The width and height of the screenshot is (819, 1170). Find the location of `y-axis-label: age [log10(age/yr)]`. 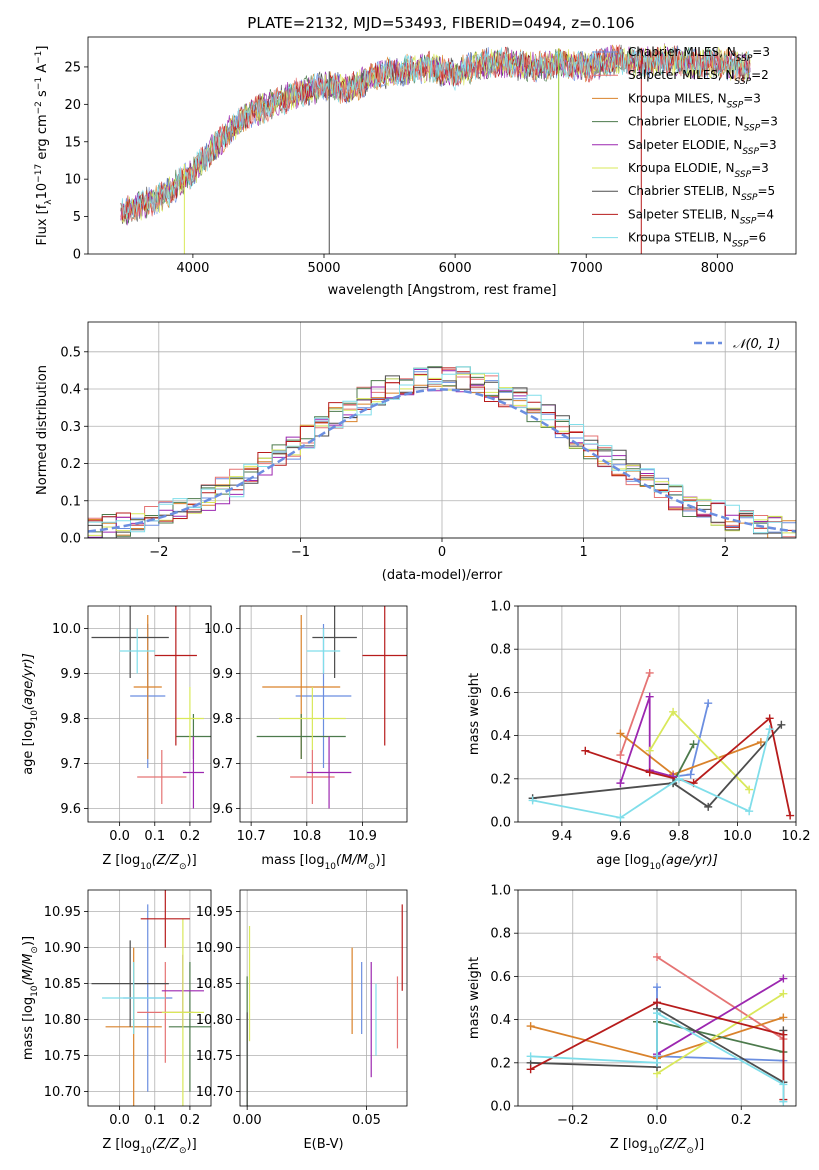

y-axis-label: age [log10(age/yr)] is located at coordinates (30, 714).